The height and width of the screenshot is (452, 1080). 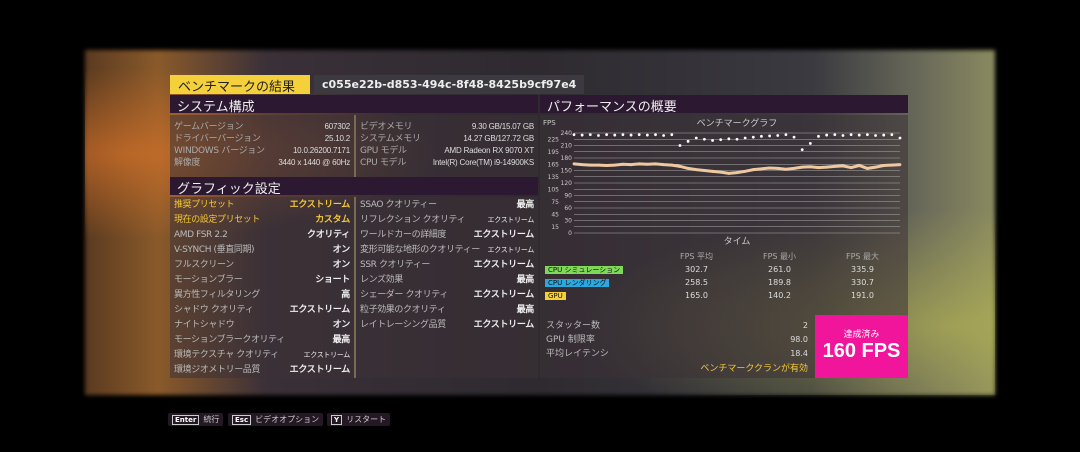 What do you see at coordinates (862, 282) in the screenshot?
I see `cell: 330.7` at bounding box center [862, 282].